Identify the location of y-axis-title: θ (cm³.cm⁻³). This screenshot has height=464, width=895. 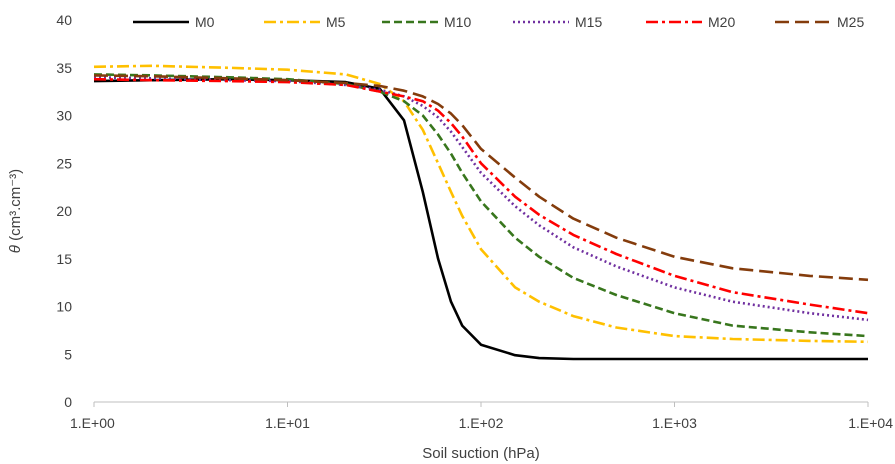
(15, 211).